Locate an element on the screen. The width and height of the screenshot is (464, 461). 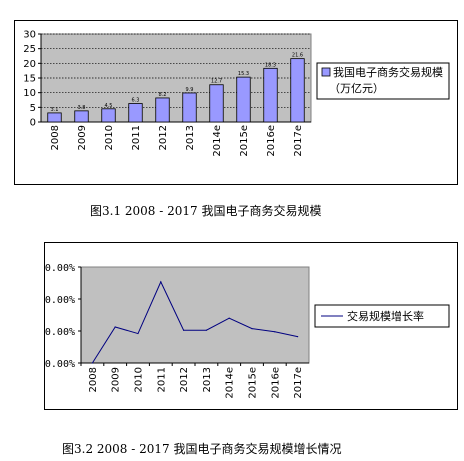
bar-data-label: 9.9 is located at coordinates (190, 90).